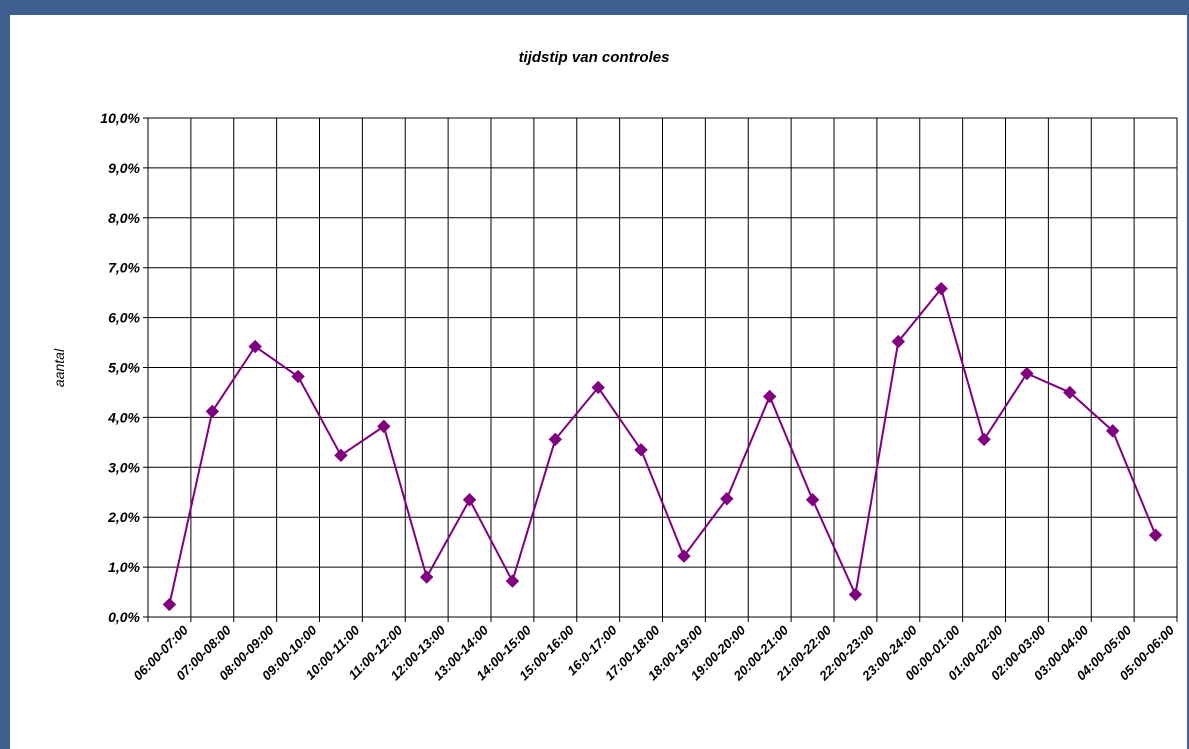 The height and width of the screenshot is (749, 1189). What do you see at coordinates (124, 318) in the screenshot?
I see `y-tick-label: 6,0%` at bounding box center [124, 318].